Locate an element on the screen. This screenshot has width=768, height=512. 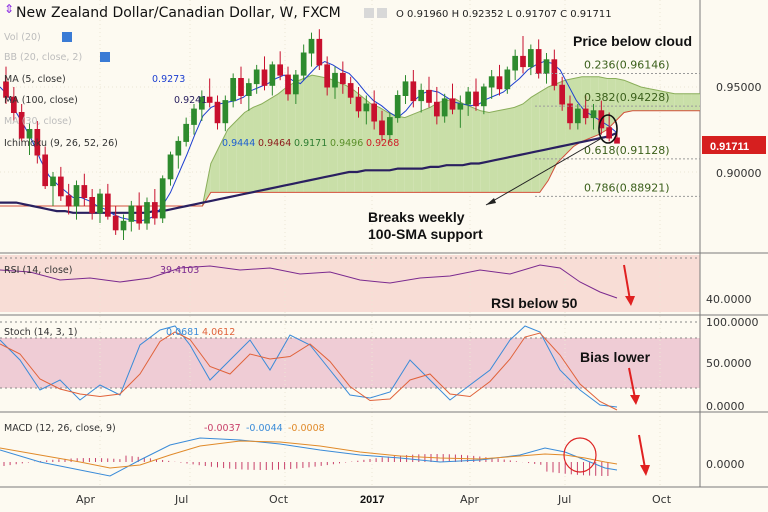
price-tick-095: 0.95000 is located at coordinates (739, 87).